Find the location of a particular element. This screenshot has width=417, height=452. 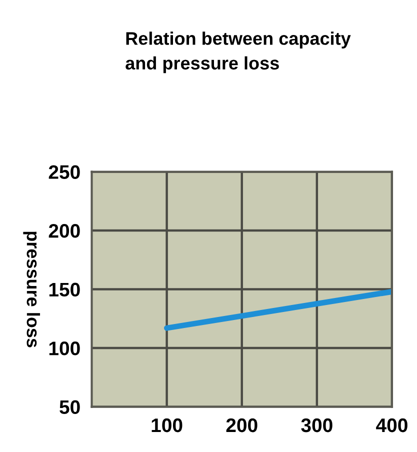

x-tick-label: 200 is located at coordinates (242, 425).